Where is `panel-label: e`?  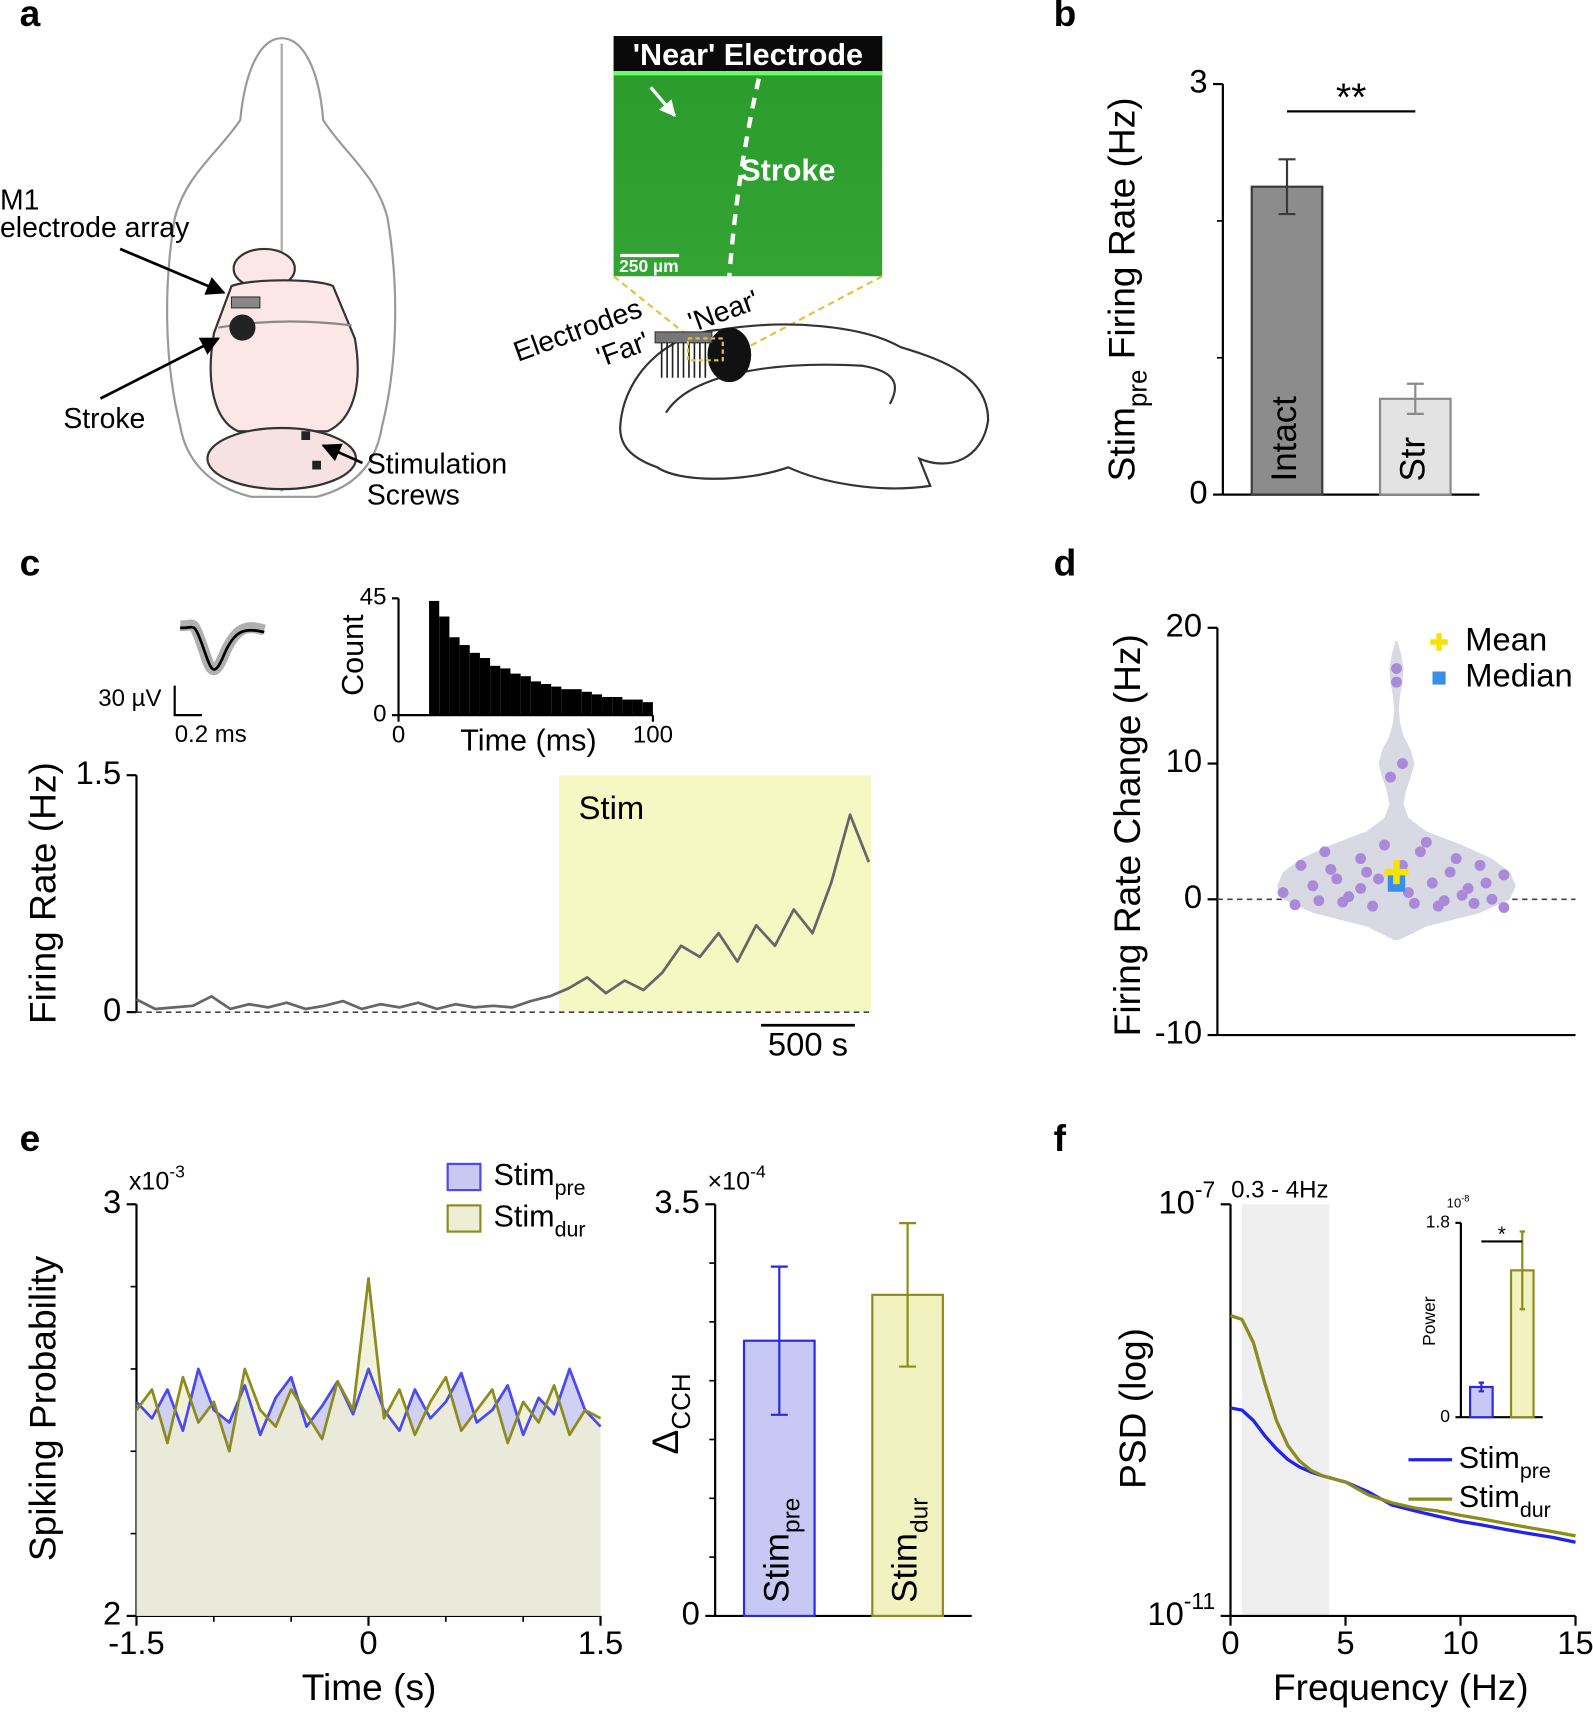 panel-label: e is located at coordinates (30, 1138).